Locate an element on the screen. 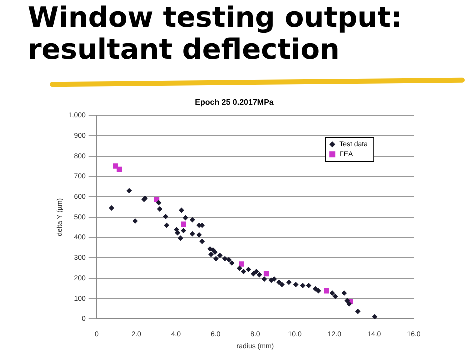 The width and height of the screenshot is (474, 355). chart-title: Window testing output: resultant deflection is located at coordinates (216, 33).